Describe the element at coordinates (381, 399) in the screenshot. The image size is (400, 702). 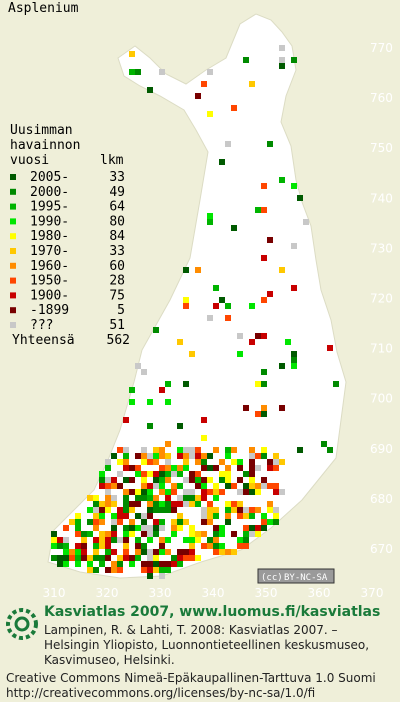
I see `y-tick-label: 700` at that location.